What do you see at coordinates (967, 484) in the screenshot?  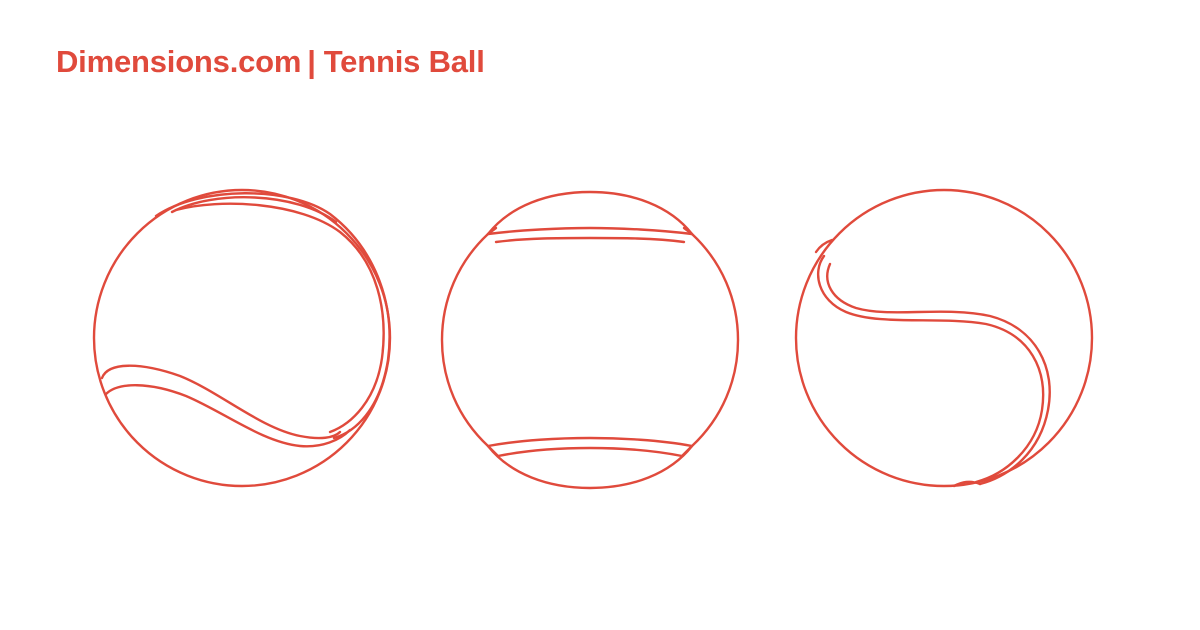 I see `seam-curve-bottom-tip` at bounding box center [967, 484].